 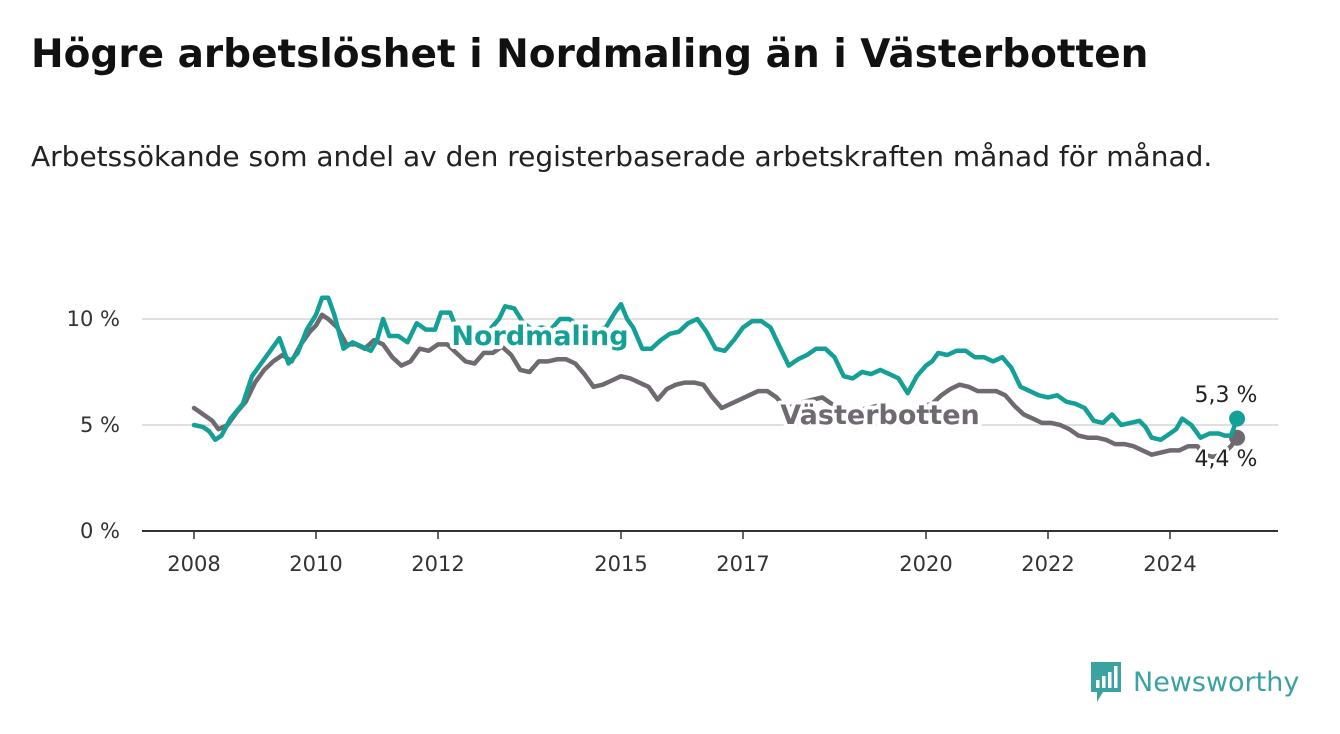 I want to click on x-tick-label: 2012, so click(x=437, y=564).